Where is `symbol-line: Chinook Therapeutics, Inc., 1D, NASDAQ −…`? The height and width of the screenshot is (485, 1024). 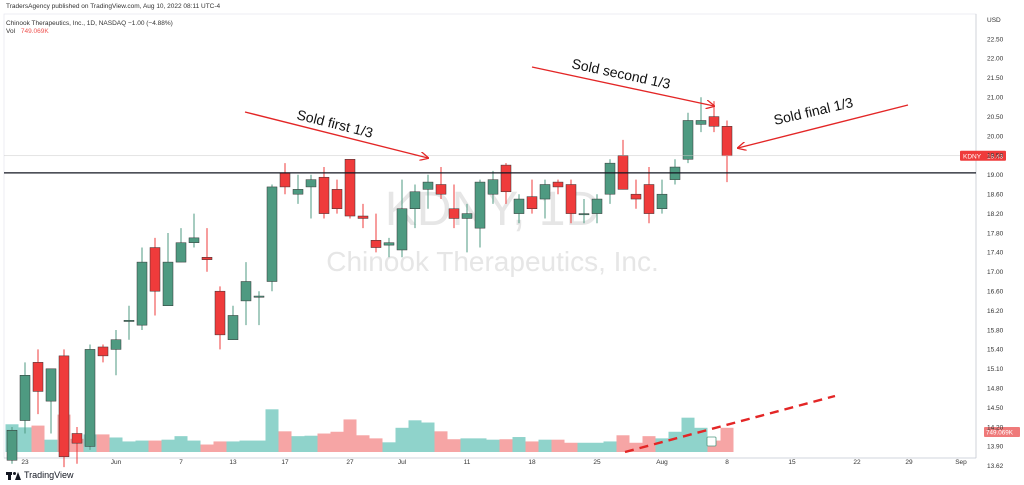 symbol-line: Chinook Therapeutics, Inc., 1D, NASDAQ −… is located at coordinates (89, 23).